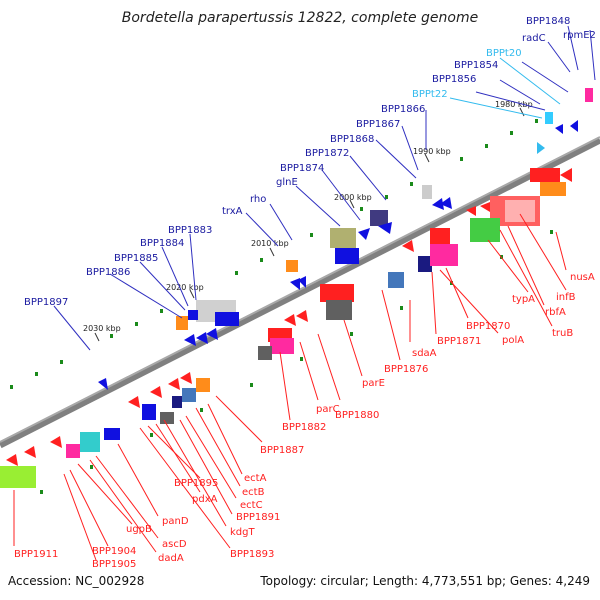  Describe the element at coordinates (253, 492) in the screenshot. I see `label-ectB: ectB` at that location.